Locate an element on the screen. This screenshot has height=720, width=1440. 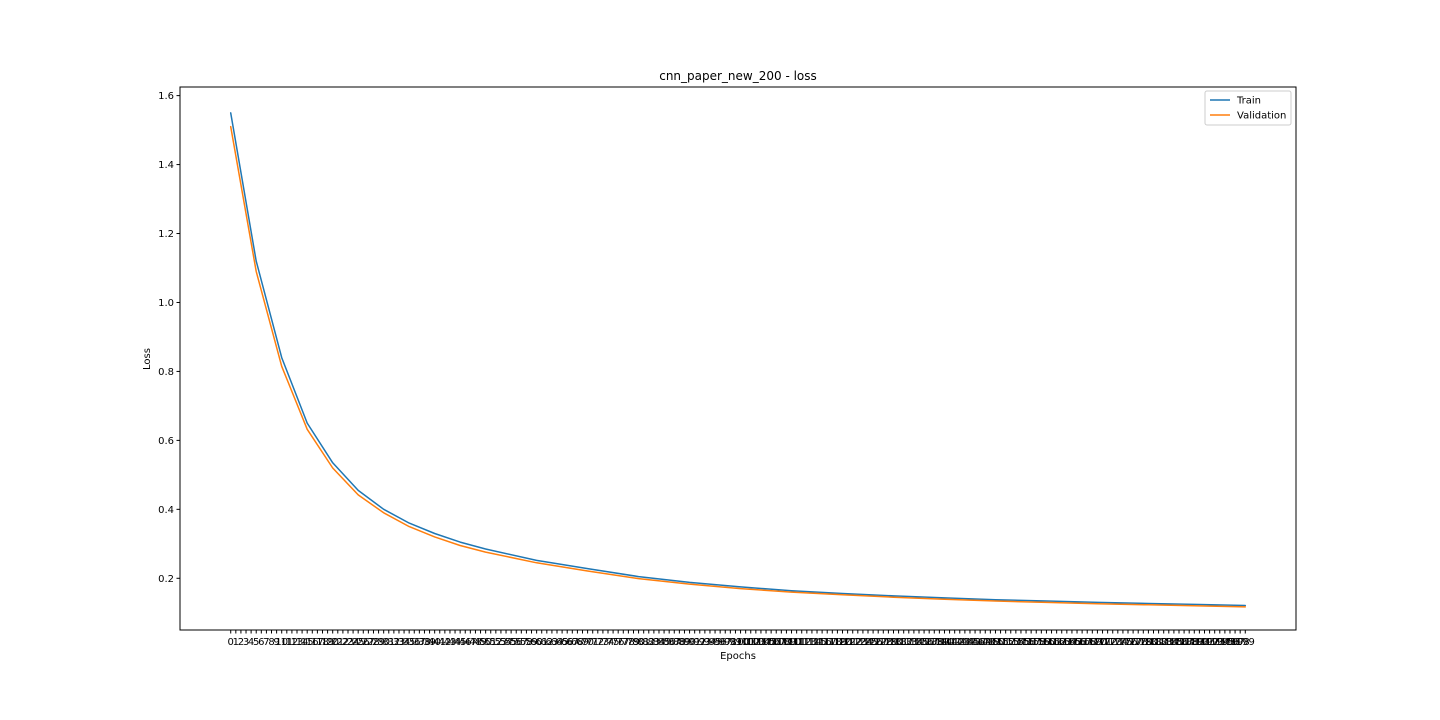
x-tick-label: 28 is located at coordinates (373, 642).